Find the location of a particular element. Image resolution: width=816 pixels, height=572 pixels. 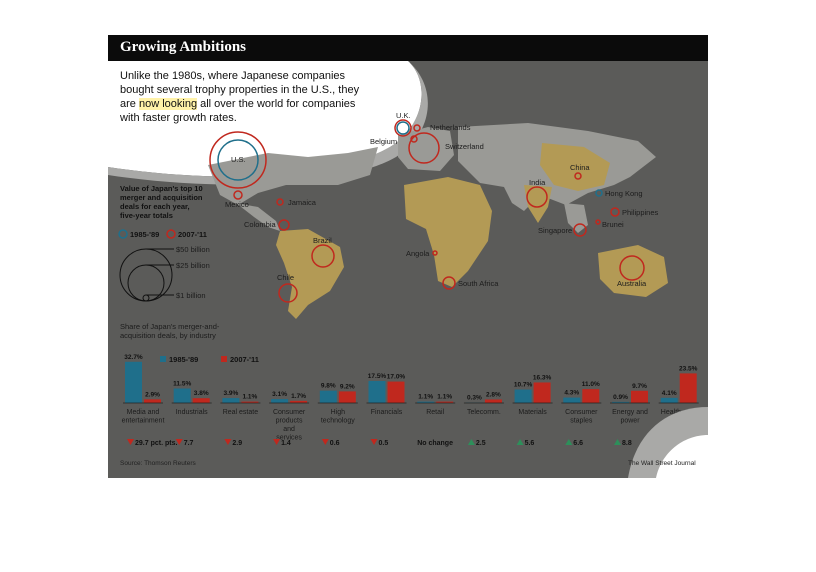

change-label-7: 2.5 is located at coordinates (481, 443).